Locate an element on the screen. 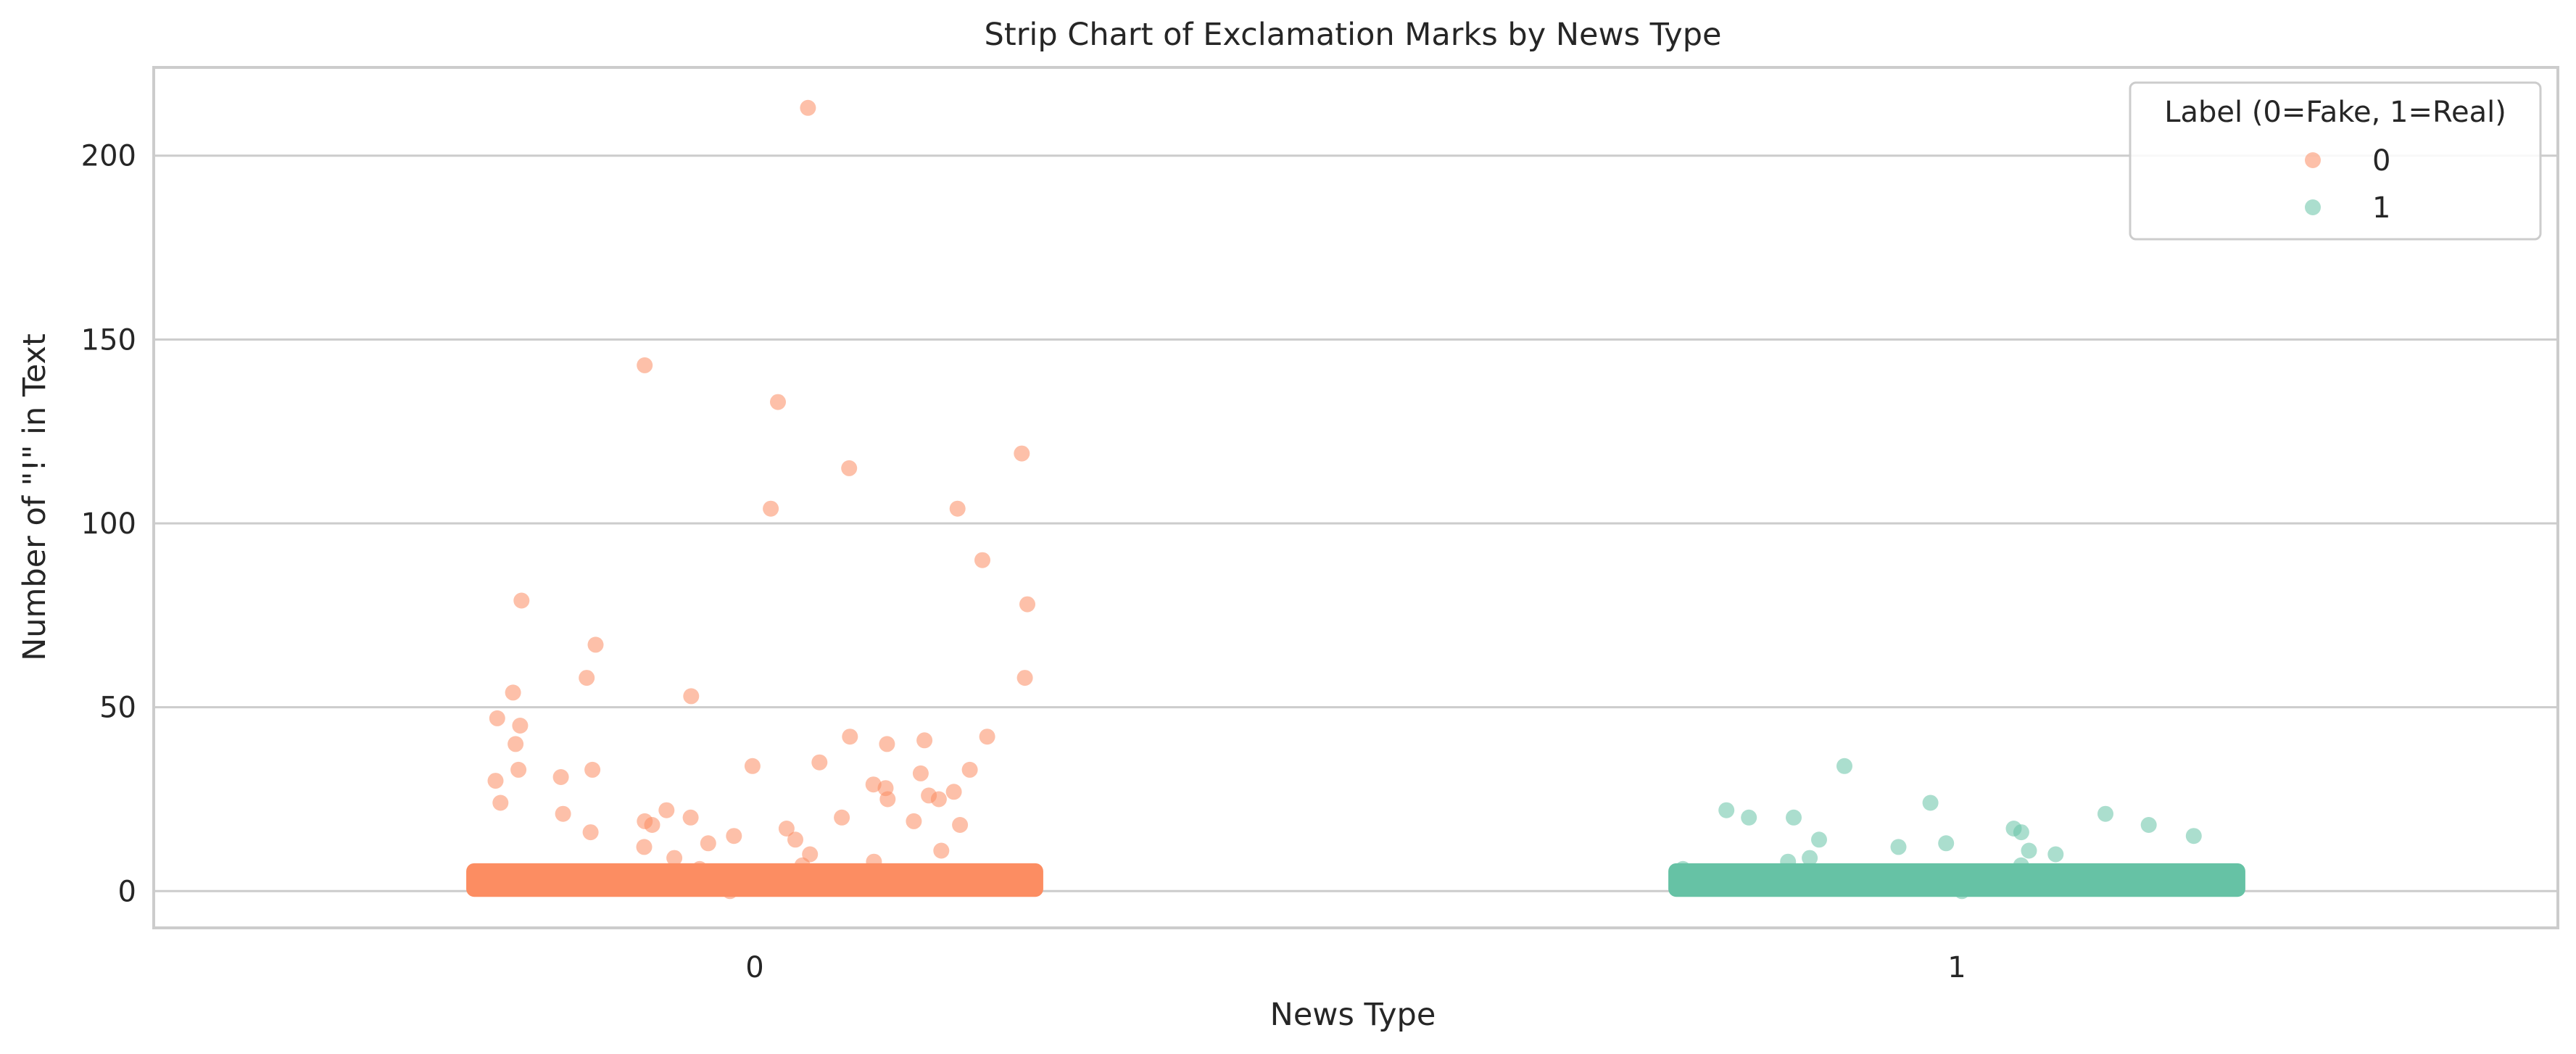 This screenshot has height=1054, width=2576. y-tick-label: 100 is located at coordinates (109, 524).